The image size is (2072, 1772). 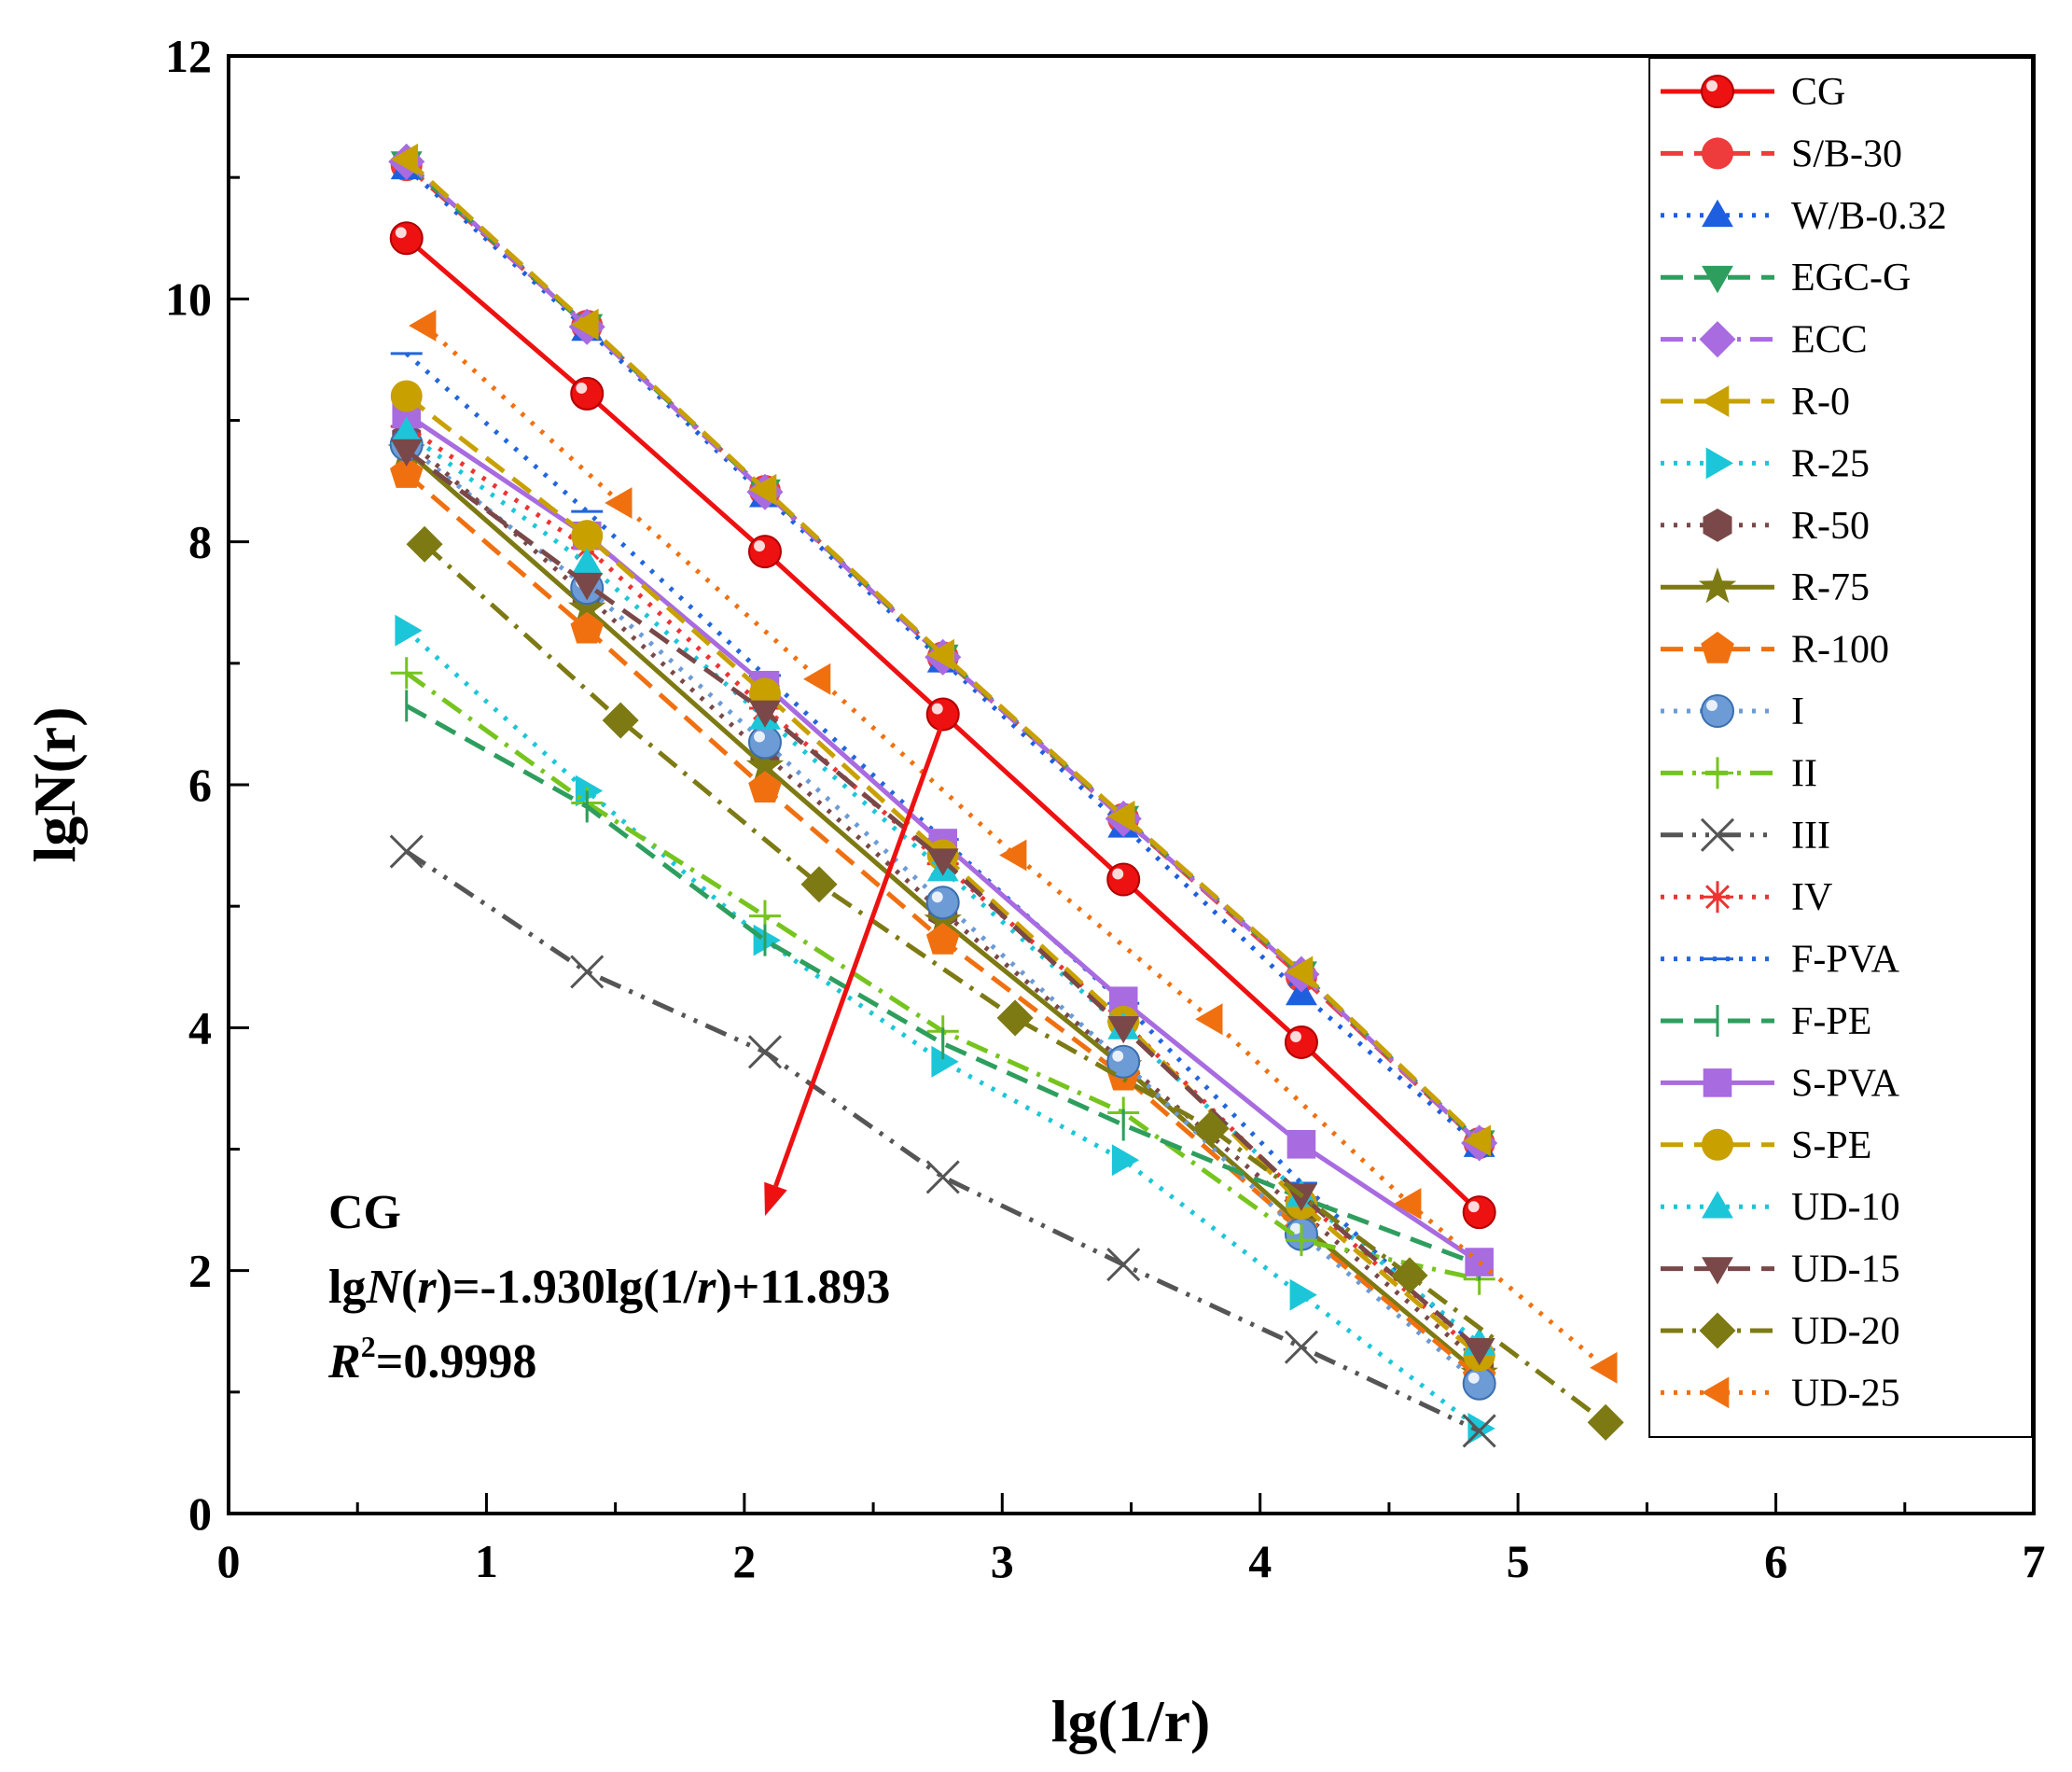 What do you see at coordinates (1766, 1145) in the screenshot?
I see `legend-item-s-pe: S-PE` at bounding box center [1766, 1145].